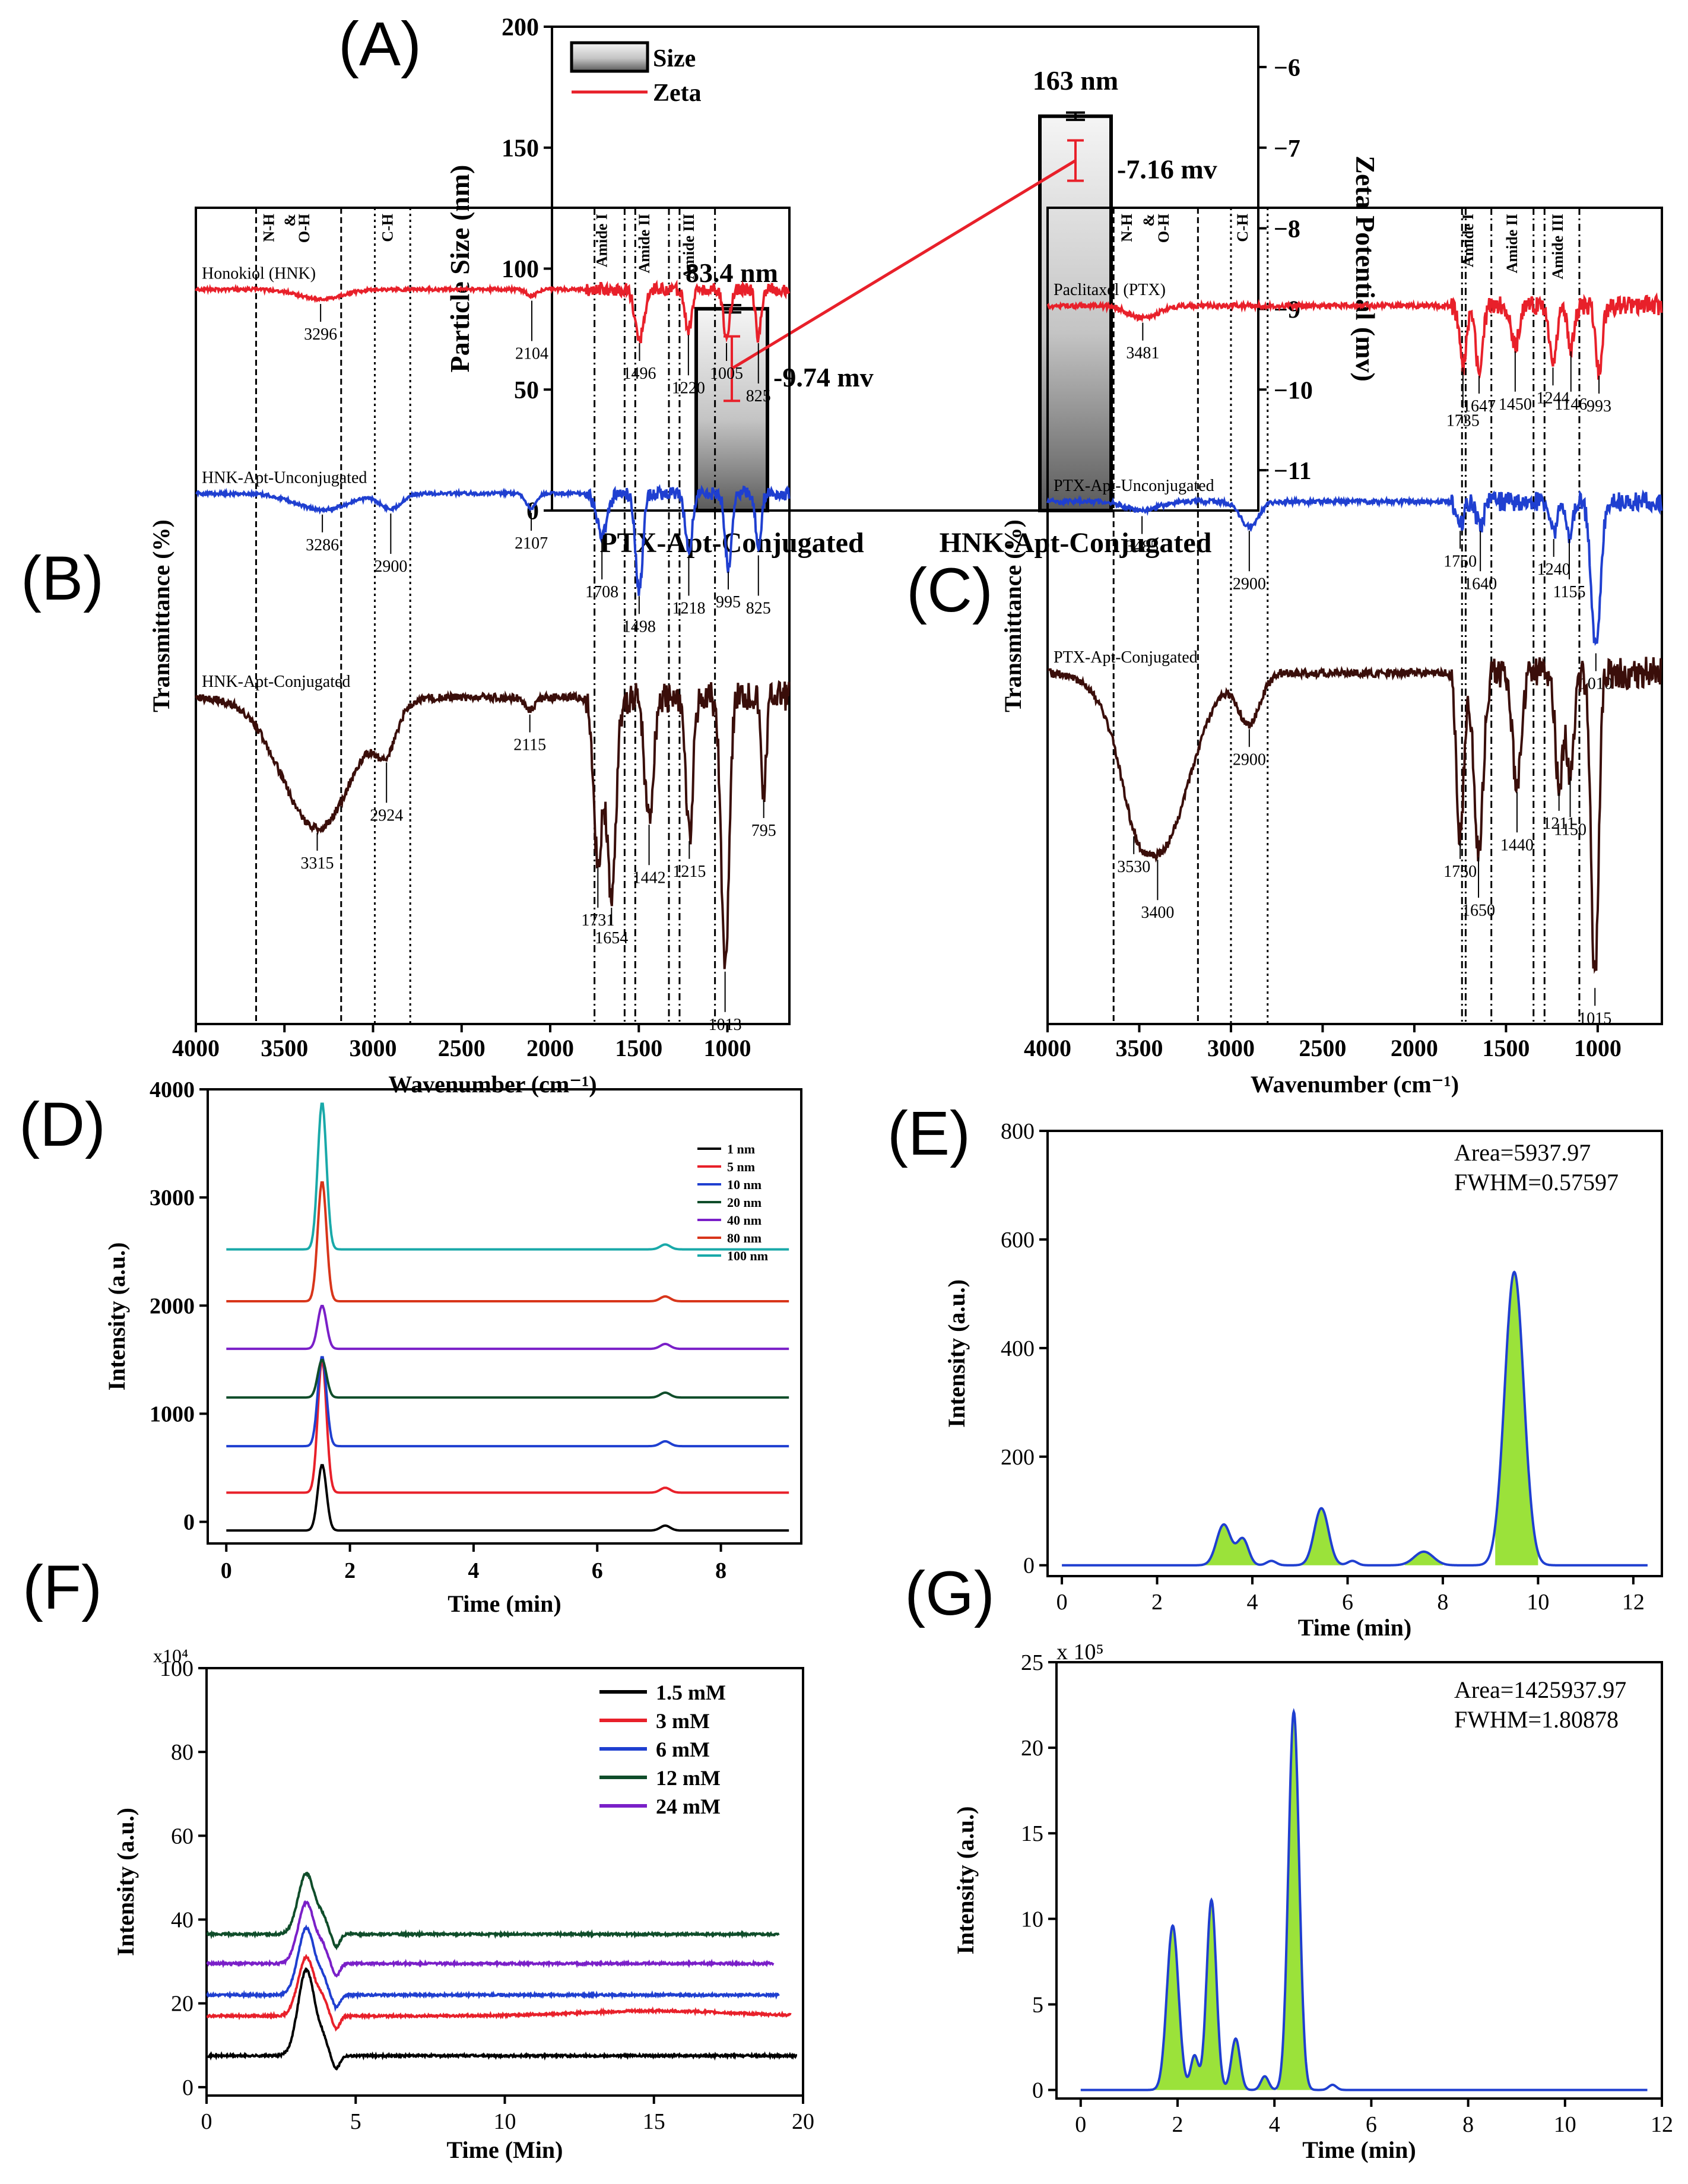 Image resolution: width=1688 pixels, height=2184 pixels. What do you see at coordinates (1354, 1627) in the screenshot?
I see `x-axis-title: Time (min)` at bounding box center [1354, 1627].